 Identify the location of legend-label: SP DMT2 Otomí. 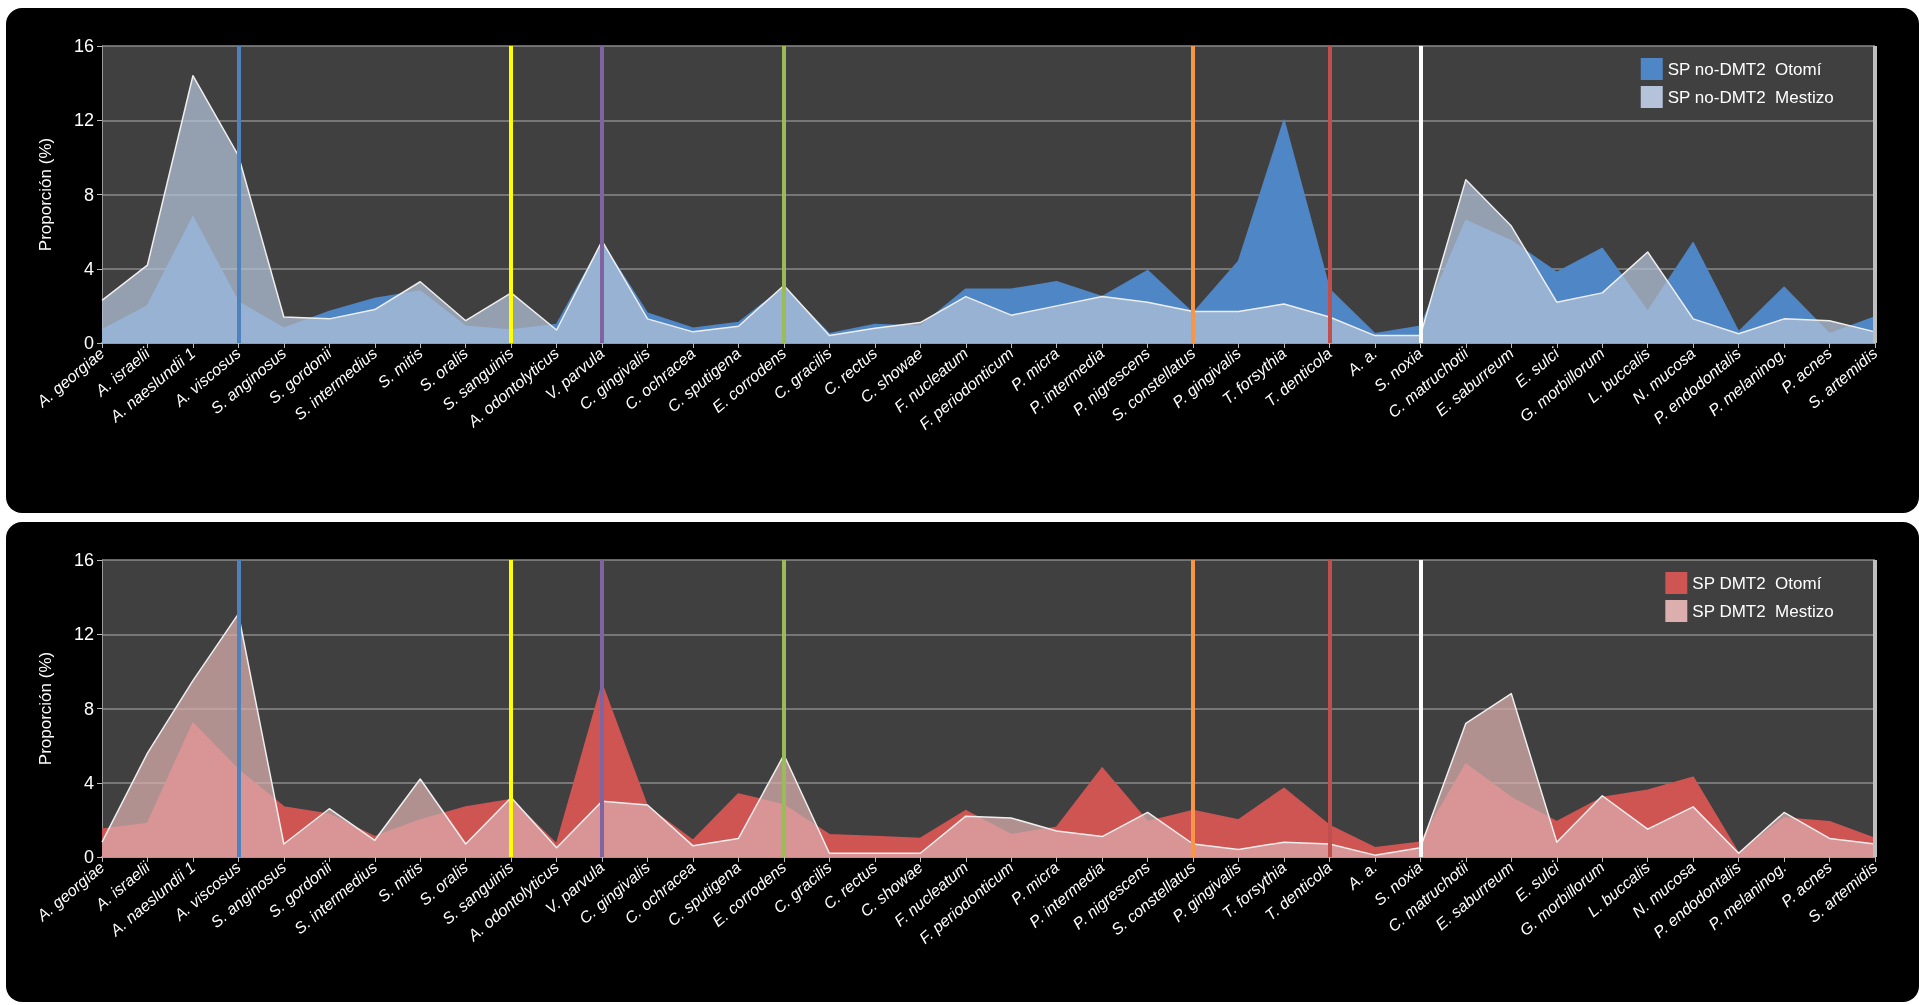
(1757, 583).